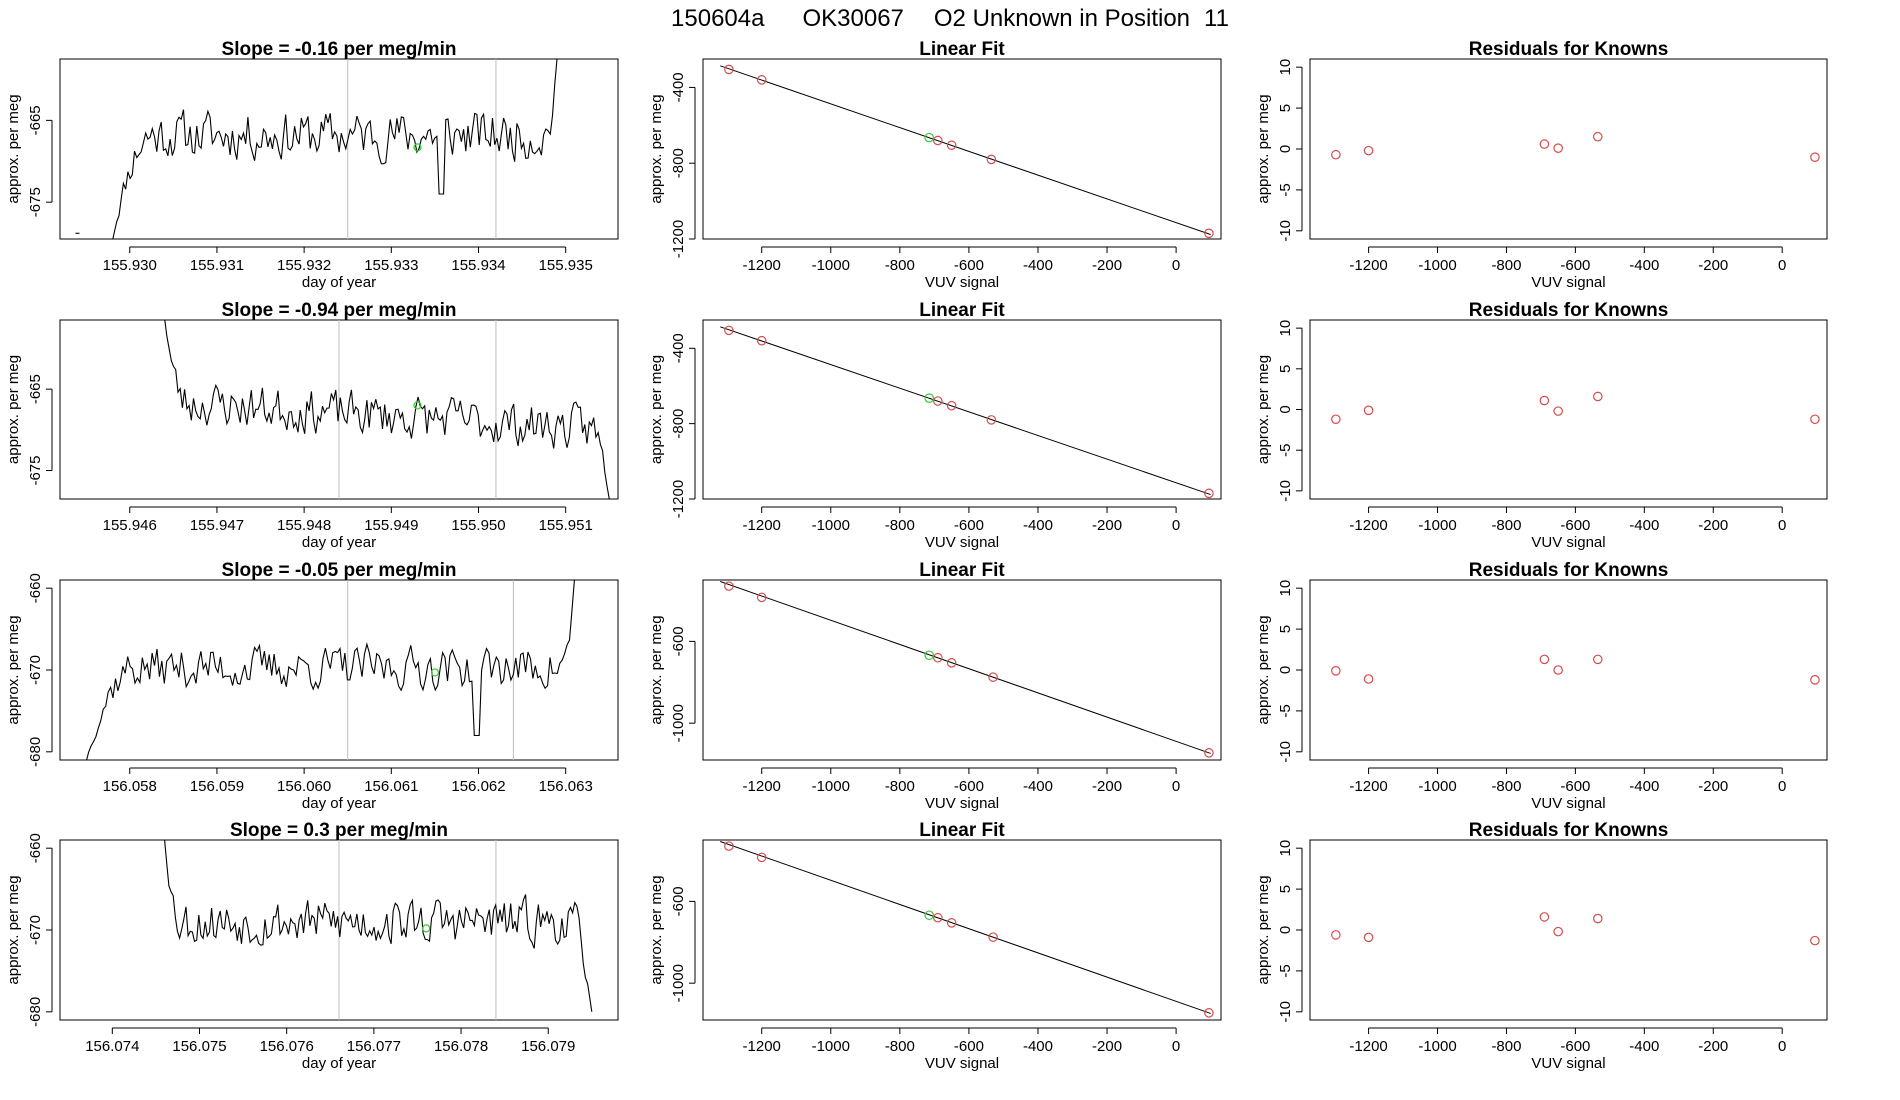 Image resolution: width=1900 pixels, height=1100 pixels. I want to click on x-tick-label: 155.950, so click(478, 525).